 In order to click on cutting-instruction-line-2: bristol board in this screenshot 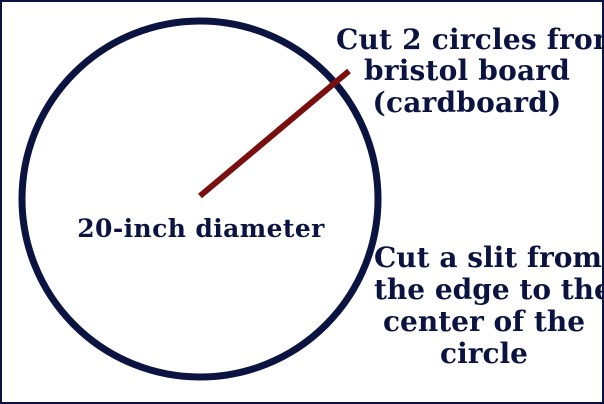, I will do `click(467, 71)`.